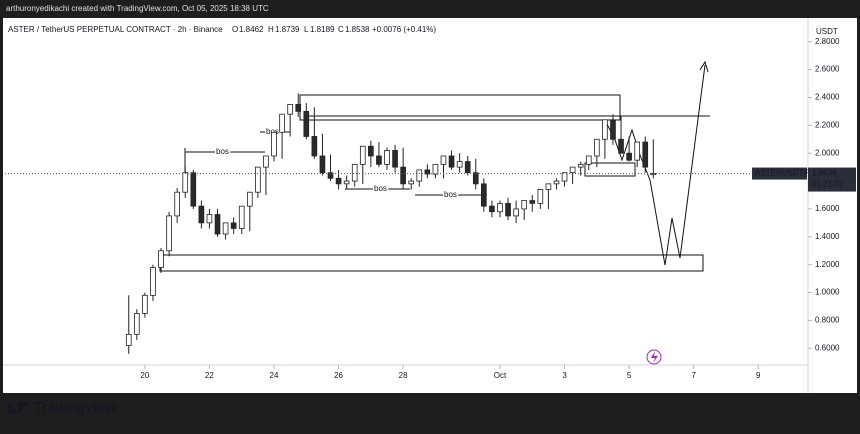  I want to click on x-tick-label: 22, so click(209, 375).